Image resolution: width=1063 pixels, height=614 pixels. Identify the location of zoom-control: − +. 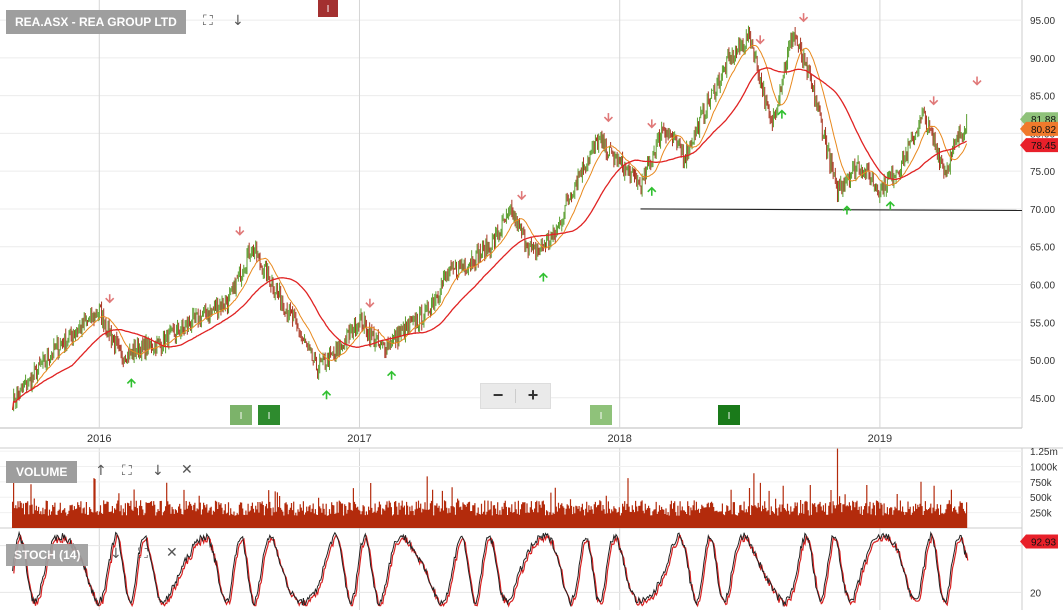
(515, 396).